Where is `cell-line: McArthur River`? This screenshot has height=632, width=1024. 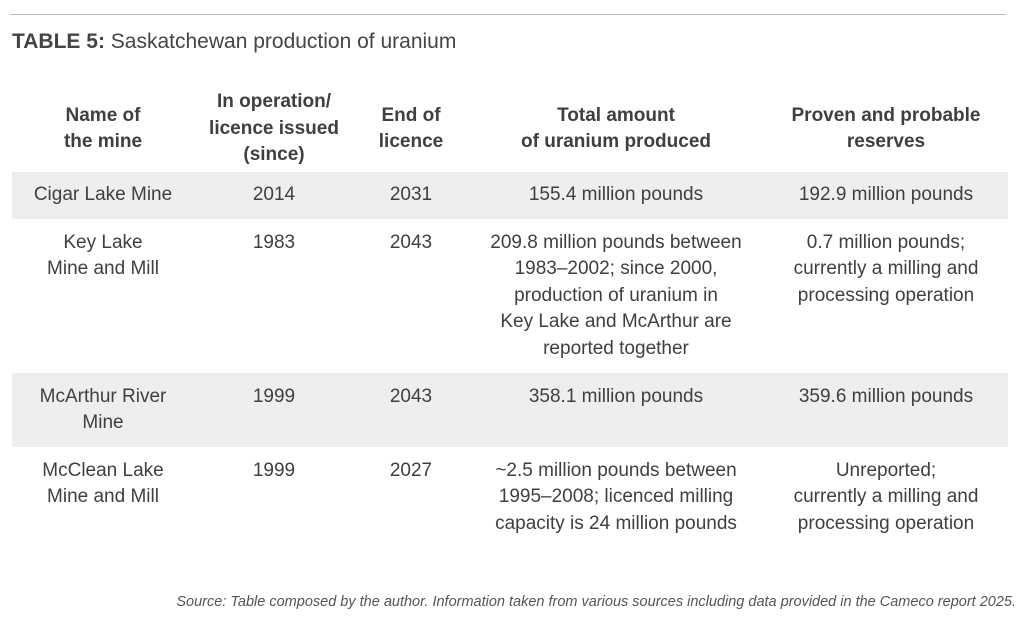
cell-line: McArthur River is located at coordinates (103, 396).